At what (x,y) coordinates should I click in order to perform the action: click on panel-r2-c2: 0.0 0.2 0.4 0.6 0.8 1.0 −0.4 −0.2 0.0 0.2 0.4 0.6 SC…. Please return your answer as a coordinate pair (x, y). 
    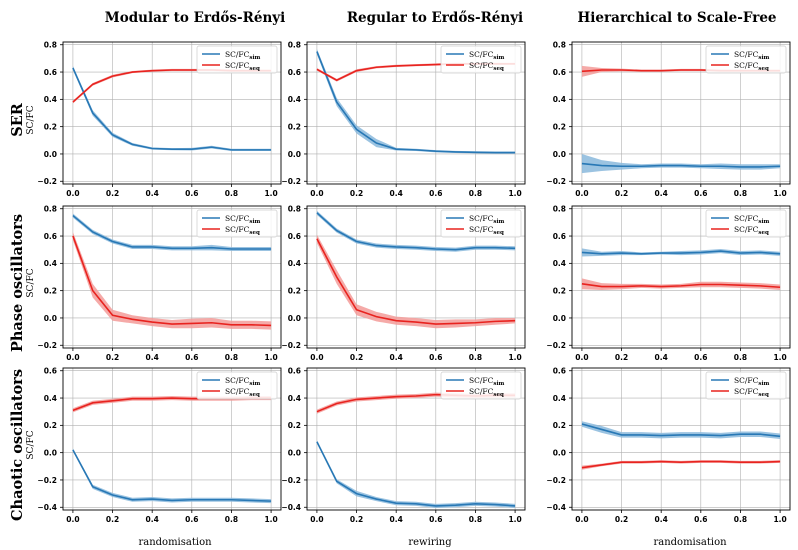
    Looking at the image, I should click on (668, 445).